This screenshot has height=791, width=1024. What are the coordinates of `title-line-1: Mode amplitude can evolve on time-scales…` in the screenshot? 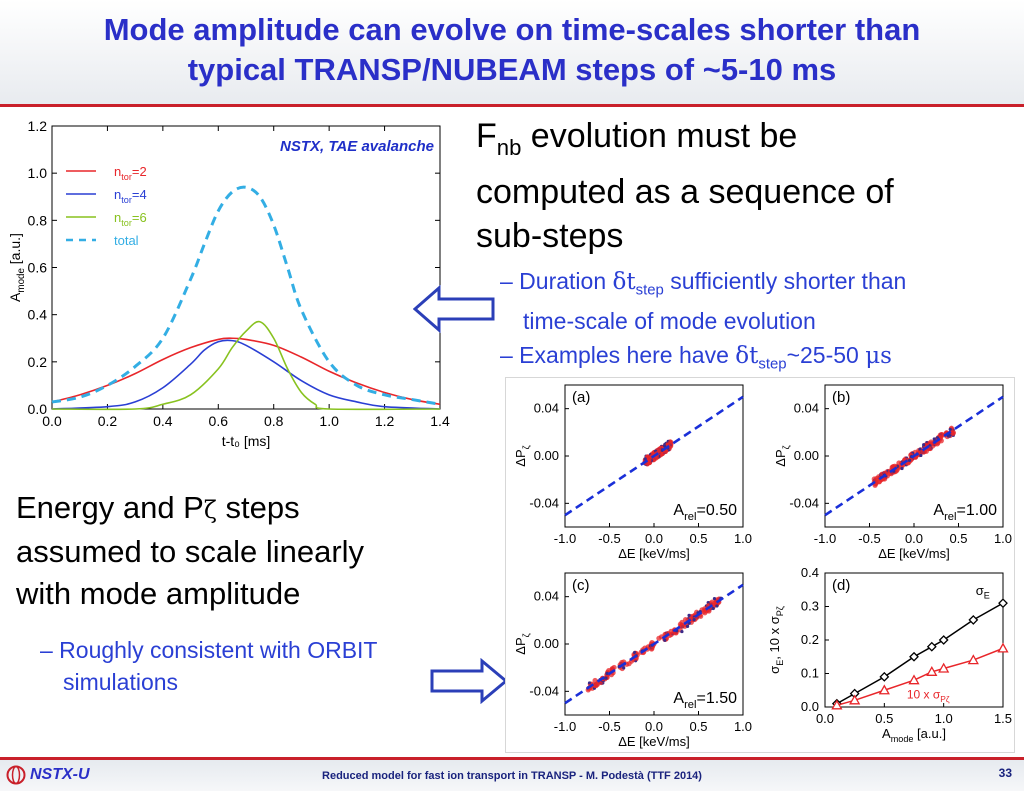 It's located at (512, 29).